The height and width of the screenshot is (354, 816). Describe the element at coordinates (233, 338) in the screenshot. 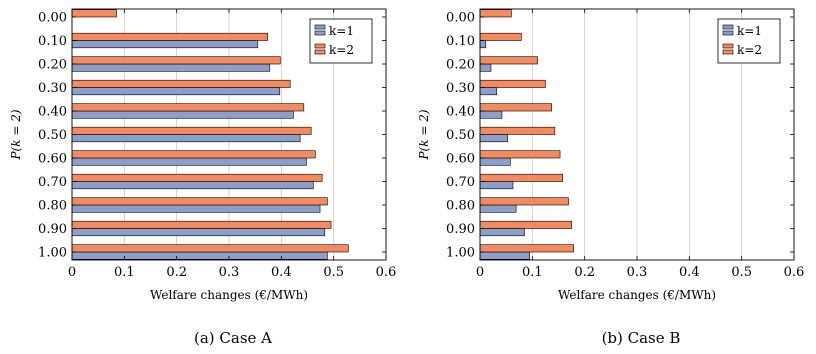

I see `chart-caption: (a) Case A` at that location.